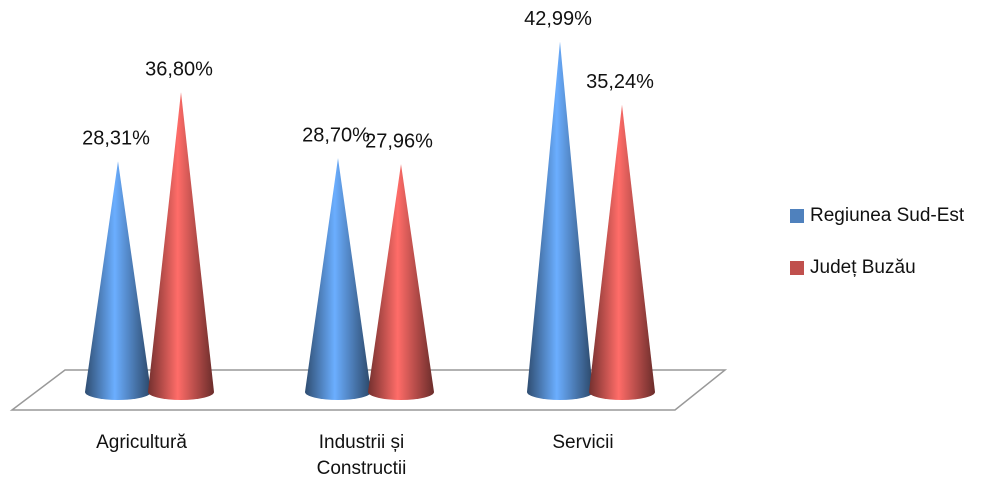  What do you see at coordinates (179, 69) in the screenshot?
I see `value-label: 36,80%` at bounding box center [179, 69].